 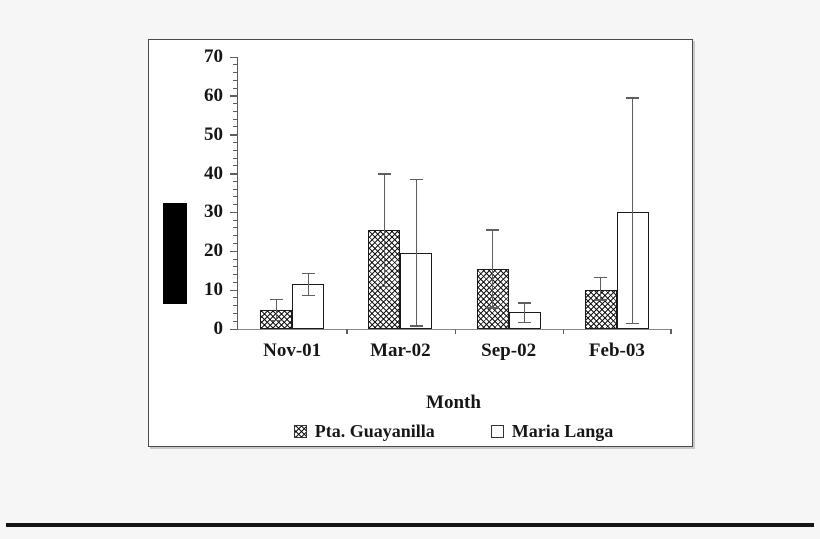 What do you see at coordinates (213, 56) in the screenshot?
I see `y-tick-label: 70` at bounding box center [213, 56].